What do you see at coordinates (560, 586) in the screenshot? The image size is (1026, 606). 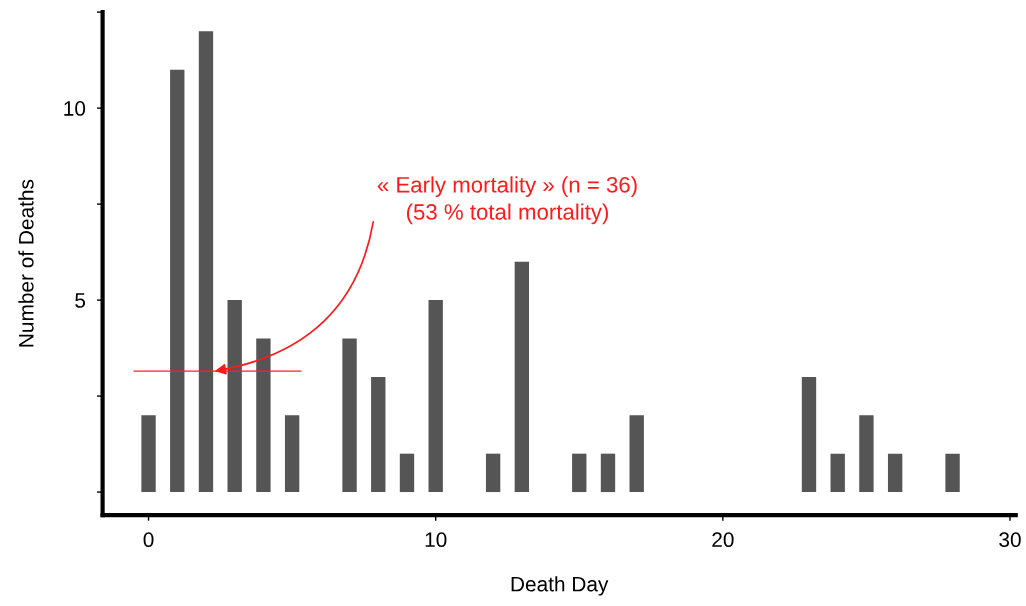 I see `x-axis-title: Death Day` at bounding box center [560, 586].